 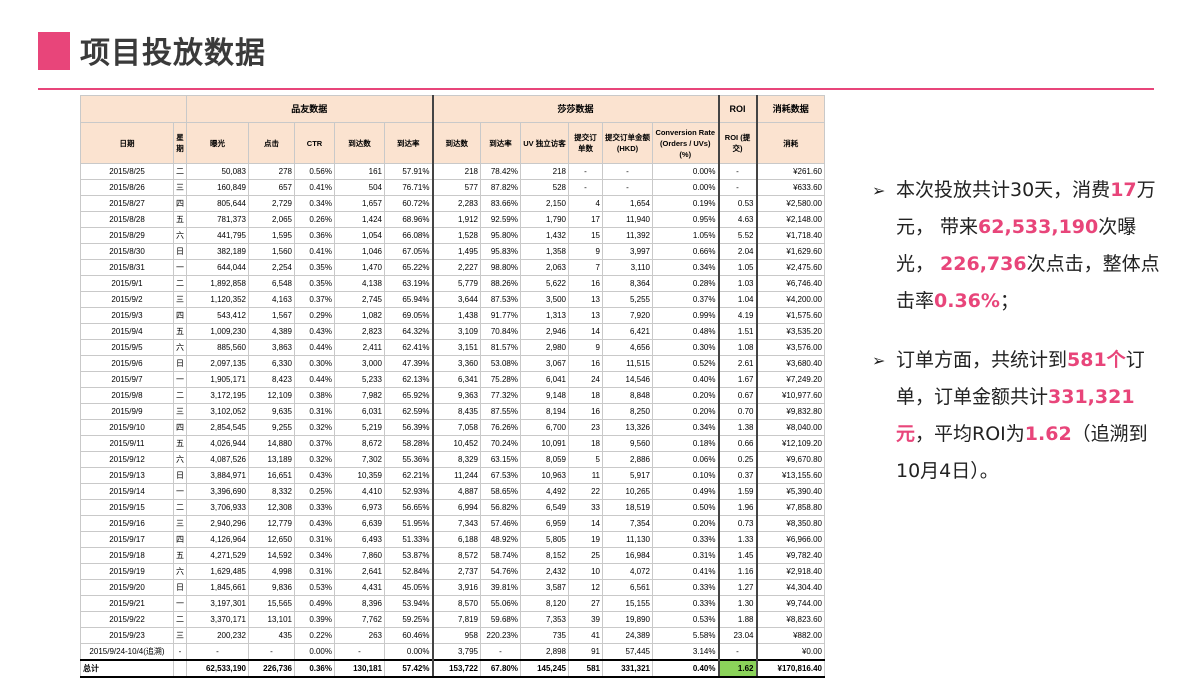 I want to click on cell-uv: 6,041, so click(x=544, y=379).